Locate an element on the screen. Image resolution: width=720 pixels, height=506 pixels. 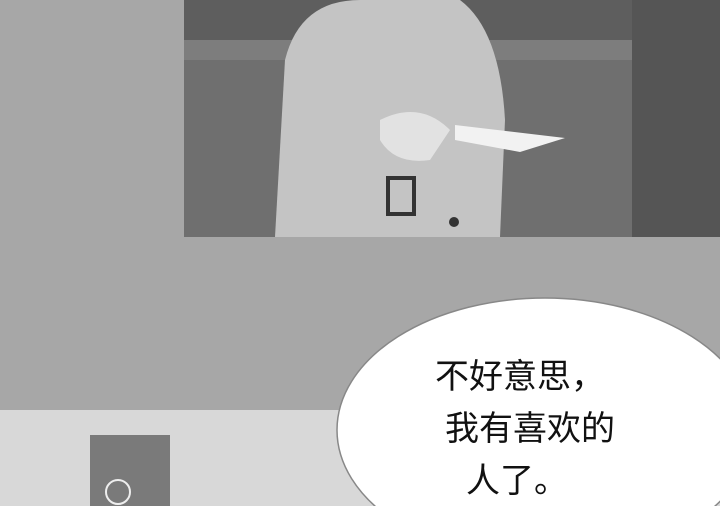
speech-line: 人了。 is located at coordinates (517, 481).